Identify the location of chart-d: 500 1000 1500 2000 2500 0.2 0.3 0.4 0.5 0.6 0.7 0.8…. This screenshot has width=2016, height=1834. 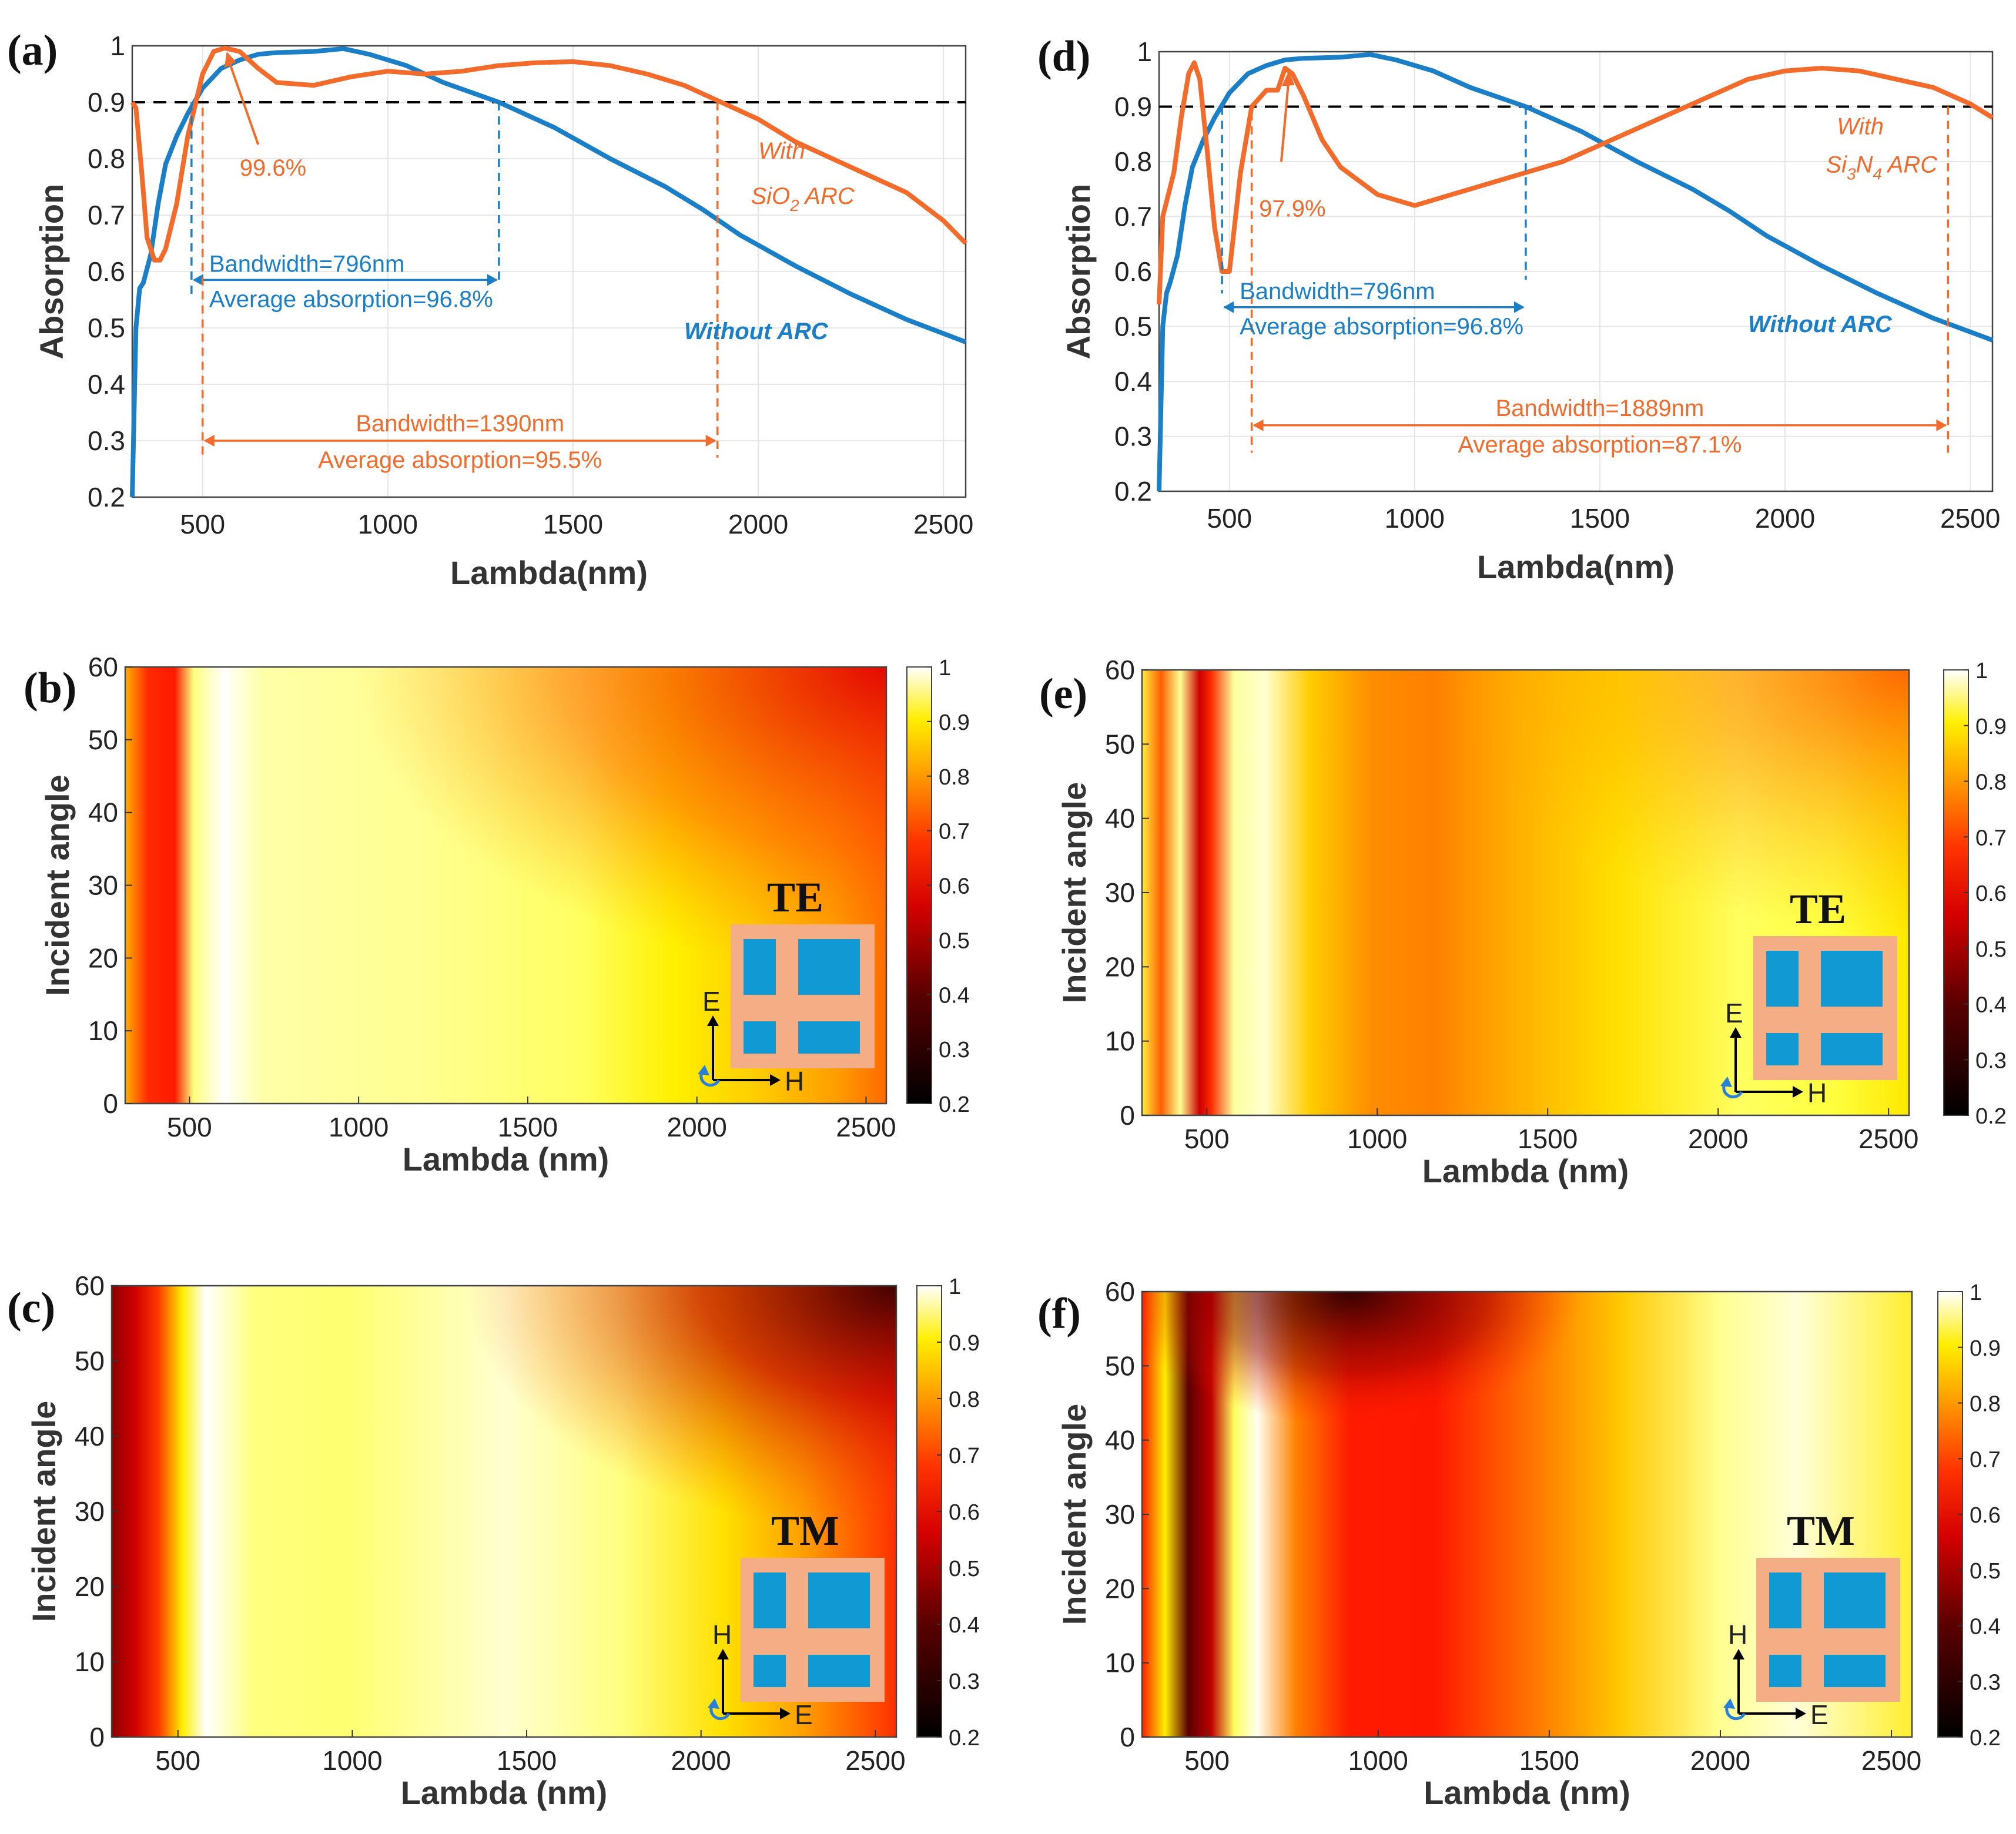
(1519, 308).